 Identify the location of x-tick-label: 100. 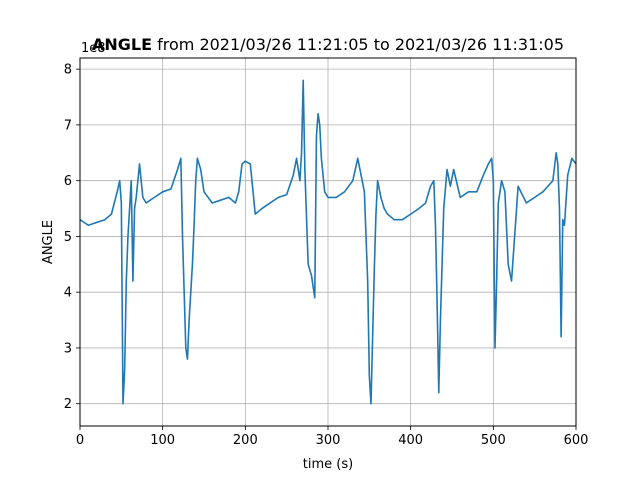
(162, 440).